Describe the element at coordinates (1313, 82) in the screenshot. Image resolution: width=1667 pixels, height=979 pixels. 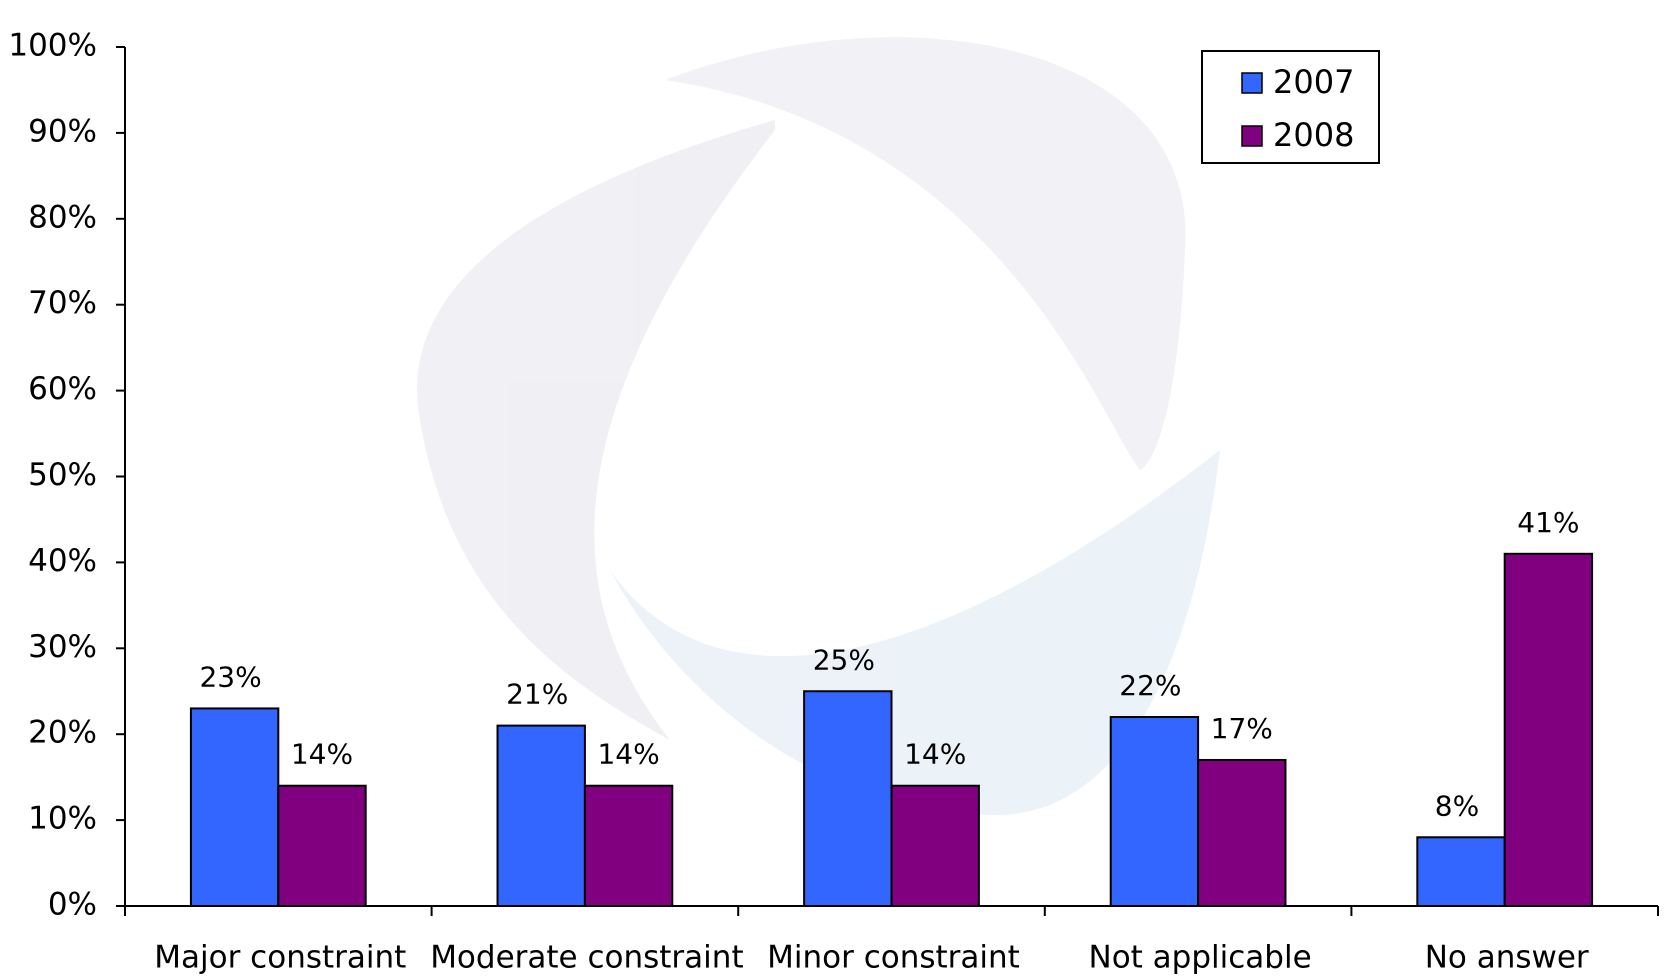
I see `legend-label: 2007` at that location.